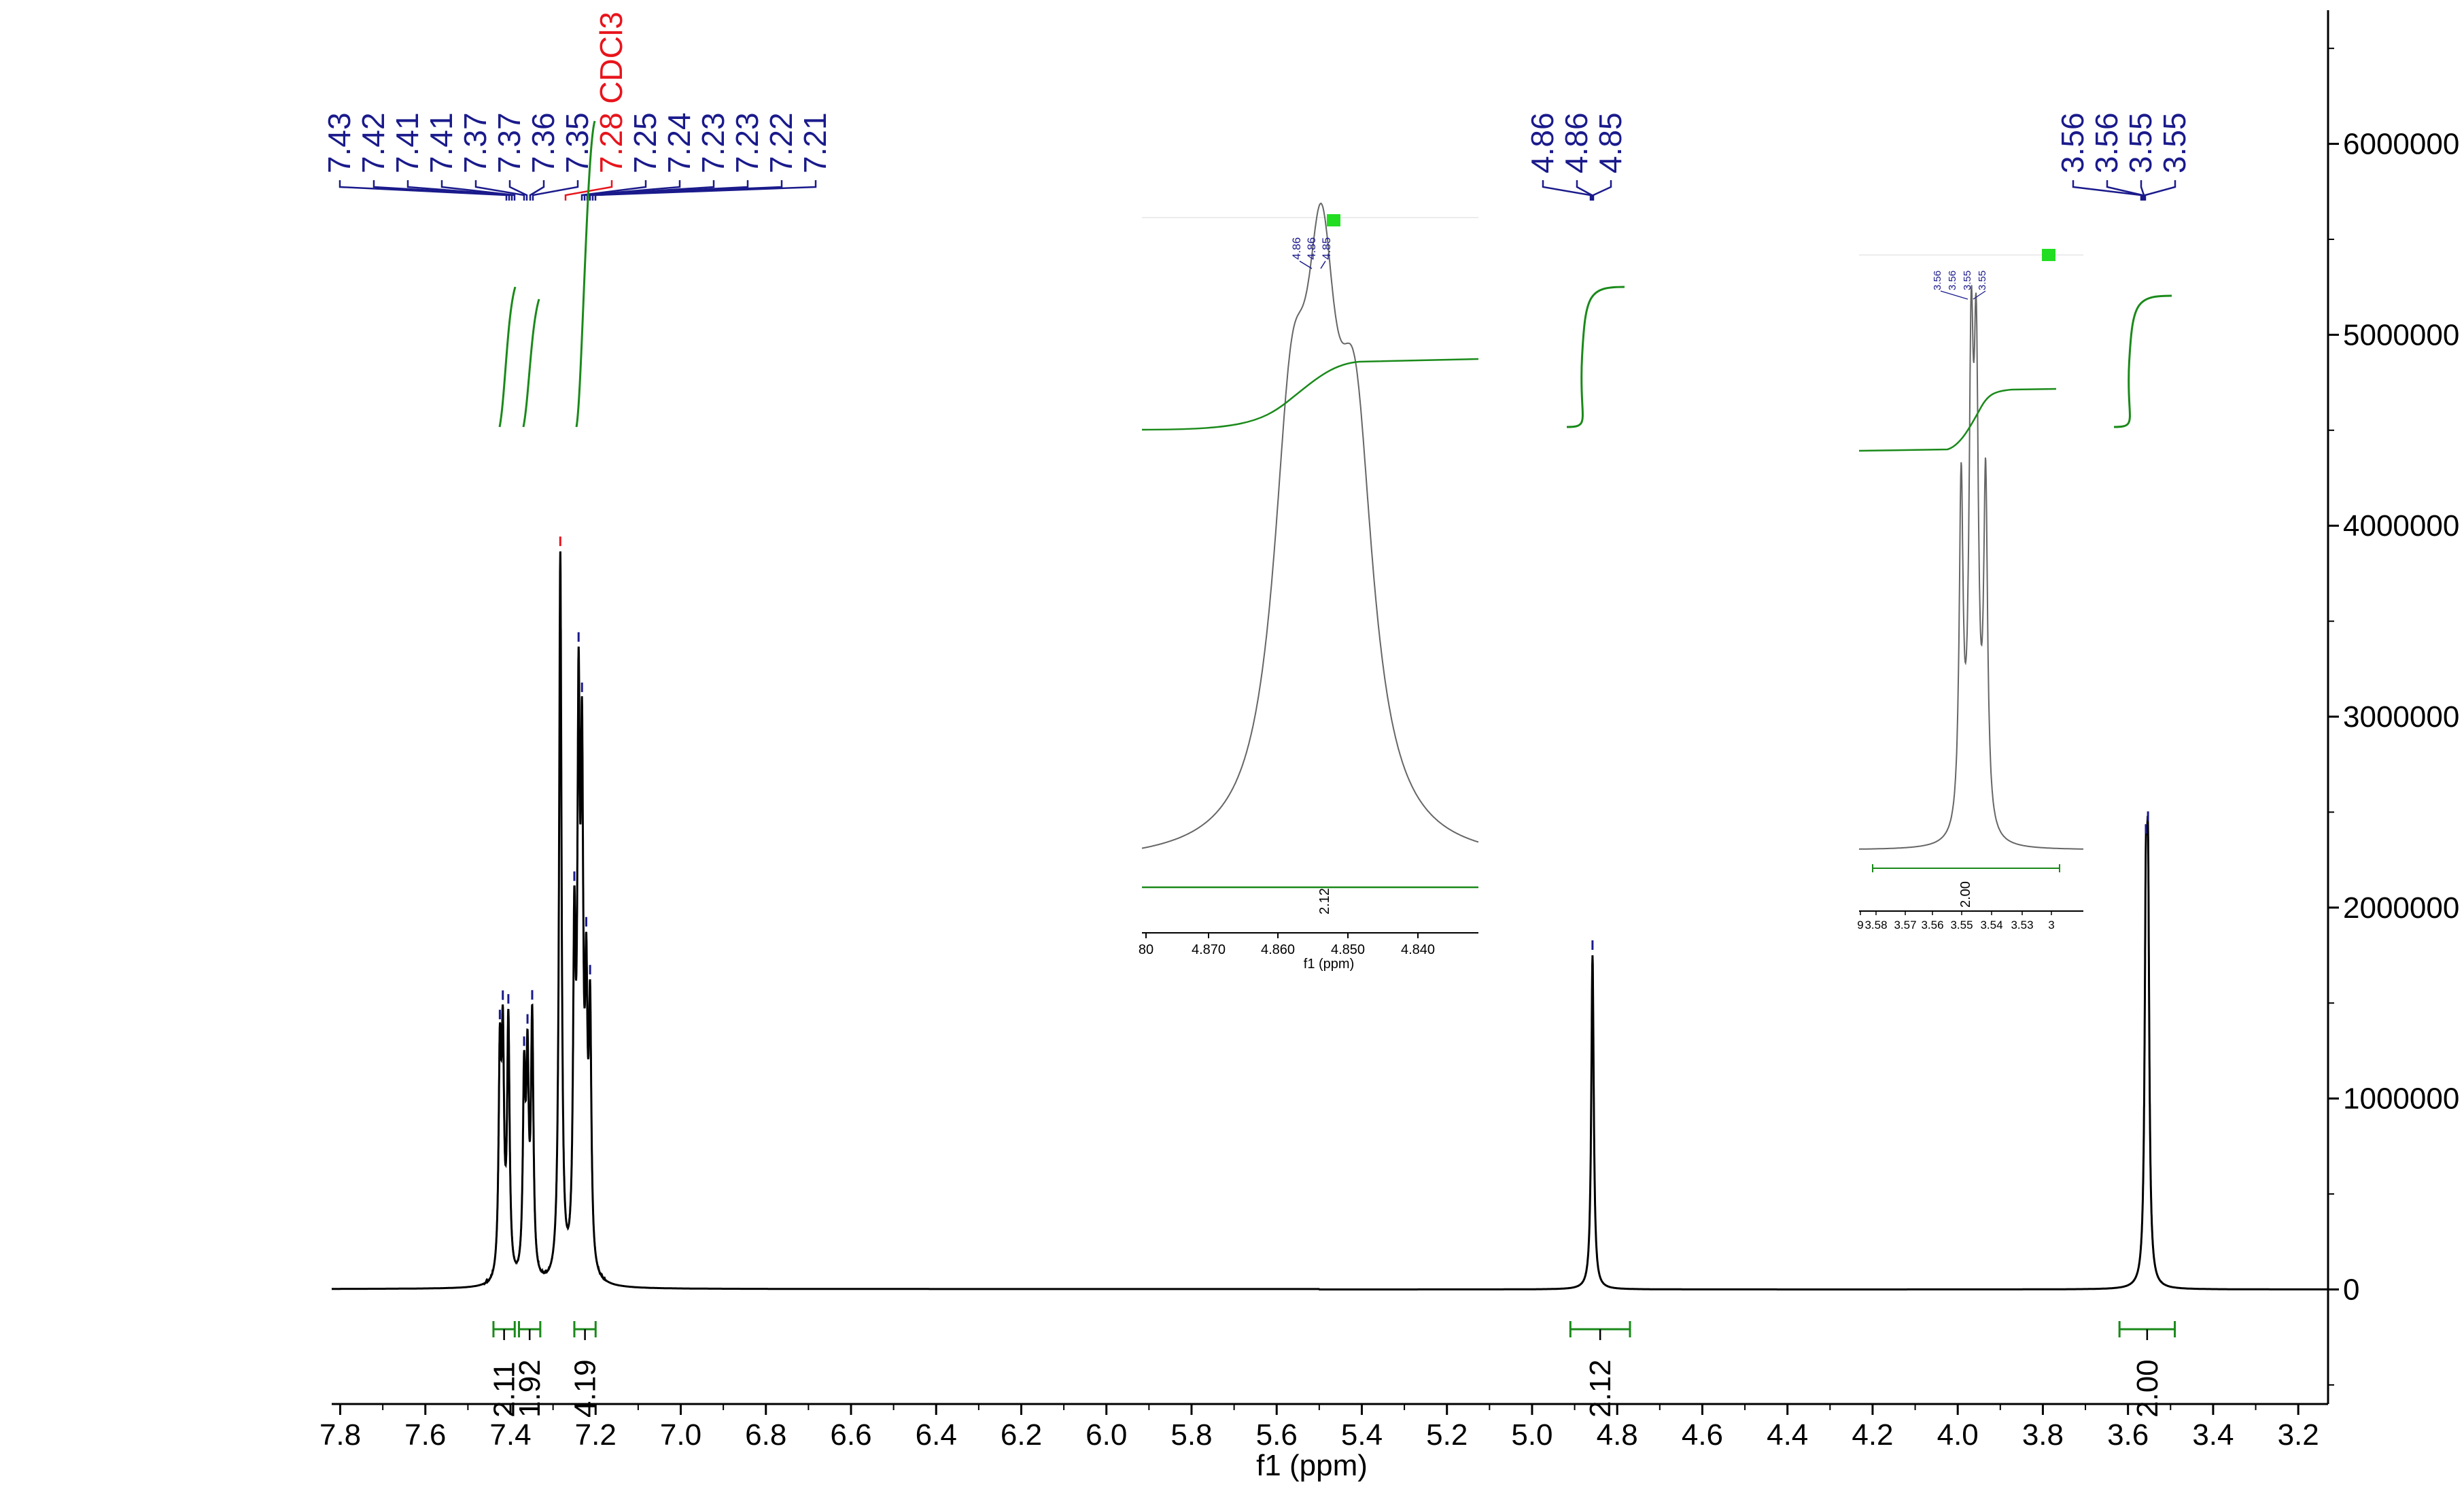 The width and height of the screenshot is (2464, 1489). Describe the element at coordinates (1617, 1435) in the screenshot. I see `x-tick-label: 4.8` at that location.